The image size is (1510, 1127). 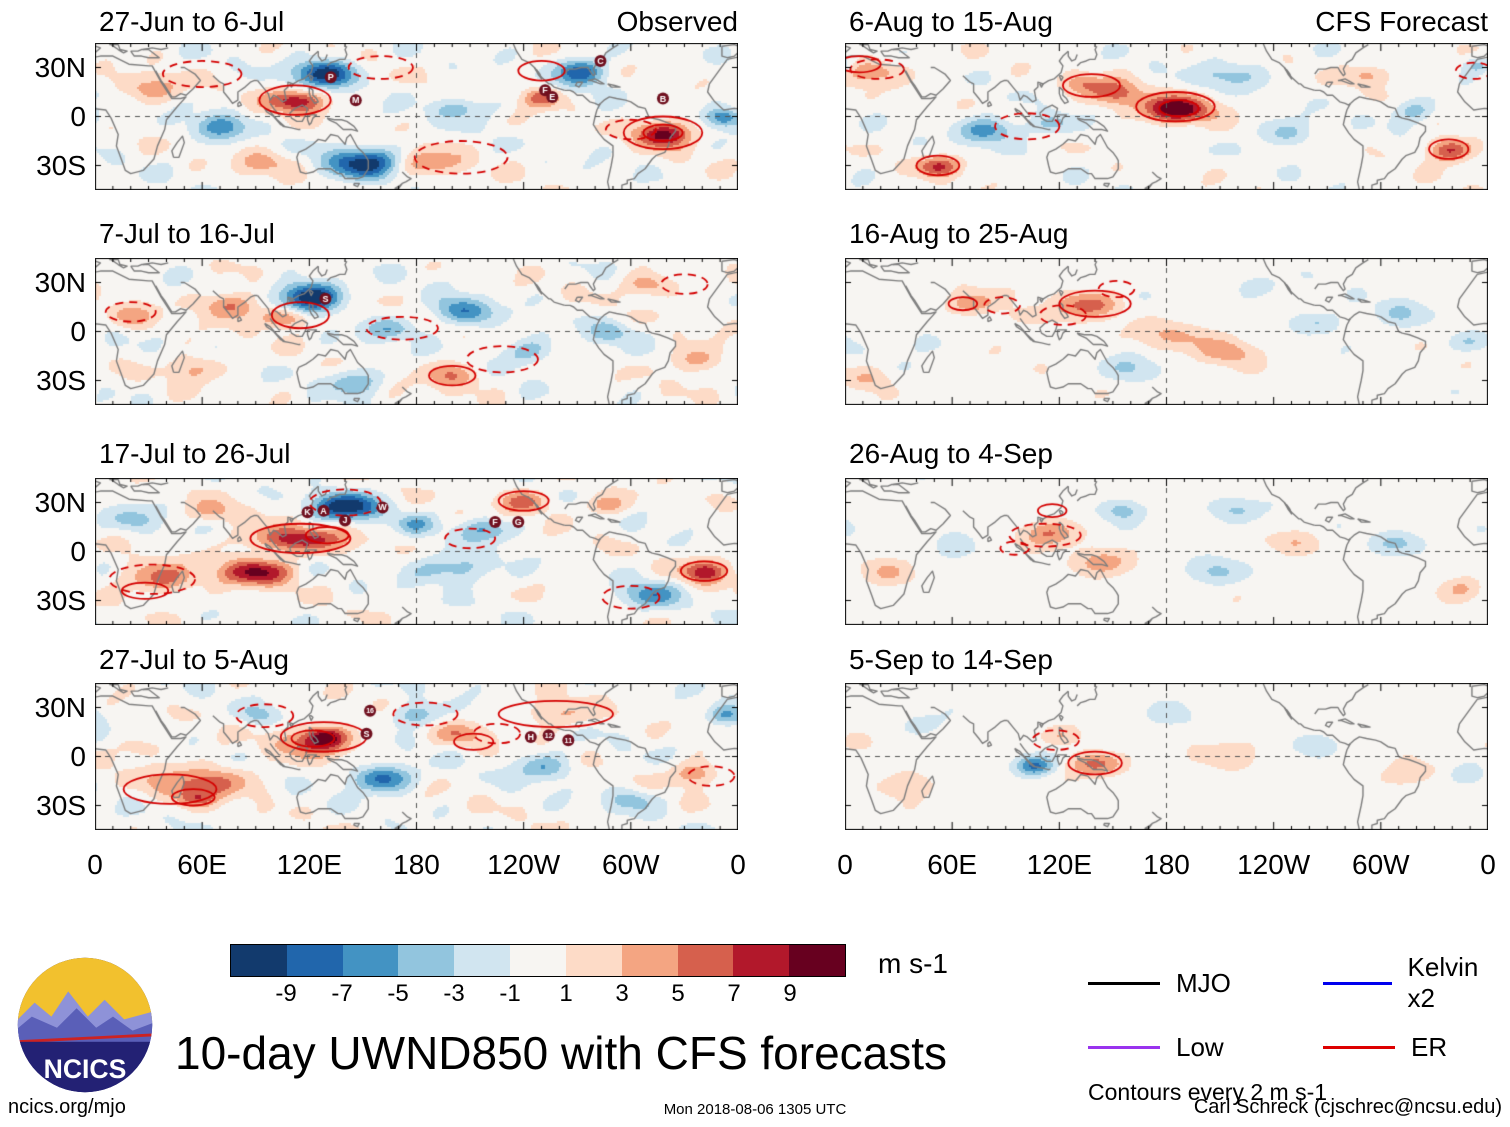 What do you see at coordinates (790, 993) in the screenshot?
I see `colorbar-tick-label: 9` at bounding box center [790, 993].